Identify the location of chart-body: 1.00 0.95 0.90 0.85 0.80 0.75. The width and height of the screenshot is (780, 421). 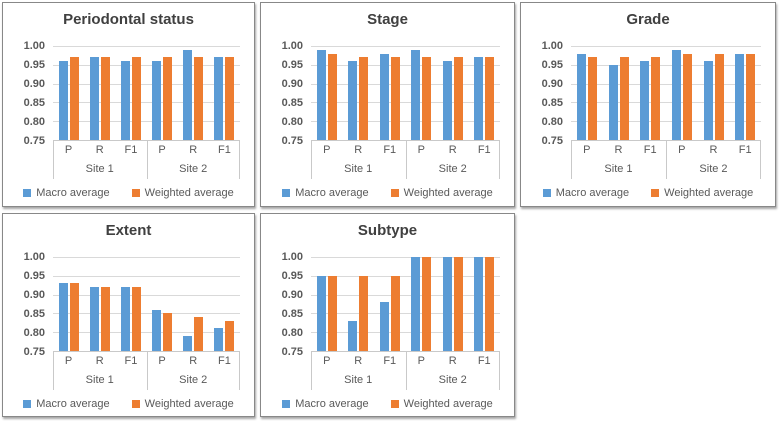
(128, 304).